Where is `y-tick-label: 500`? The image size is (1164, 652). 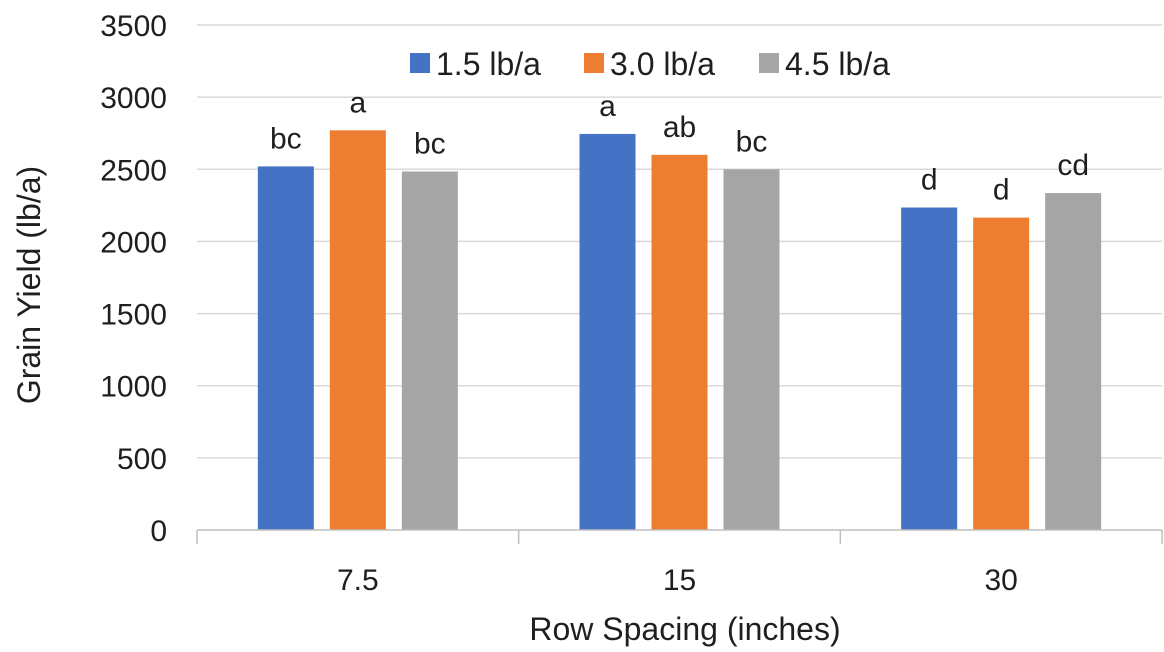 y-tick-label: 500 is located at coordinates (142, 459).